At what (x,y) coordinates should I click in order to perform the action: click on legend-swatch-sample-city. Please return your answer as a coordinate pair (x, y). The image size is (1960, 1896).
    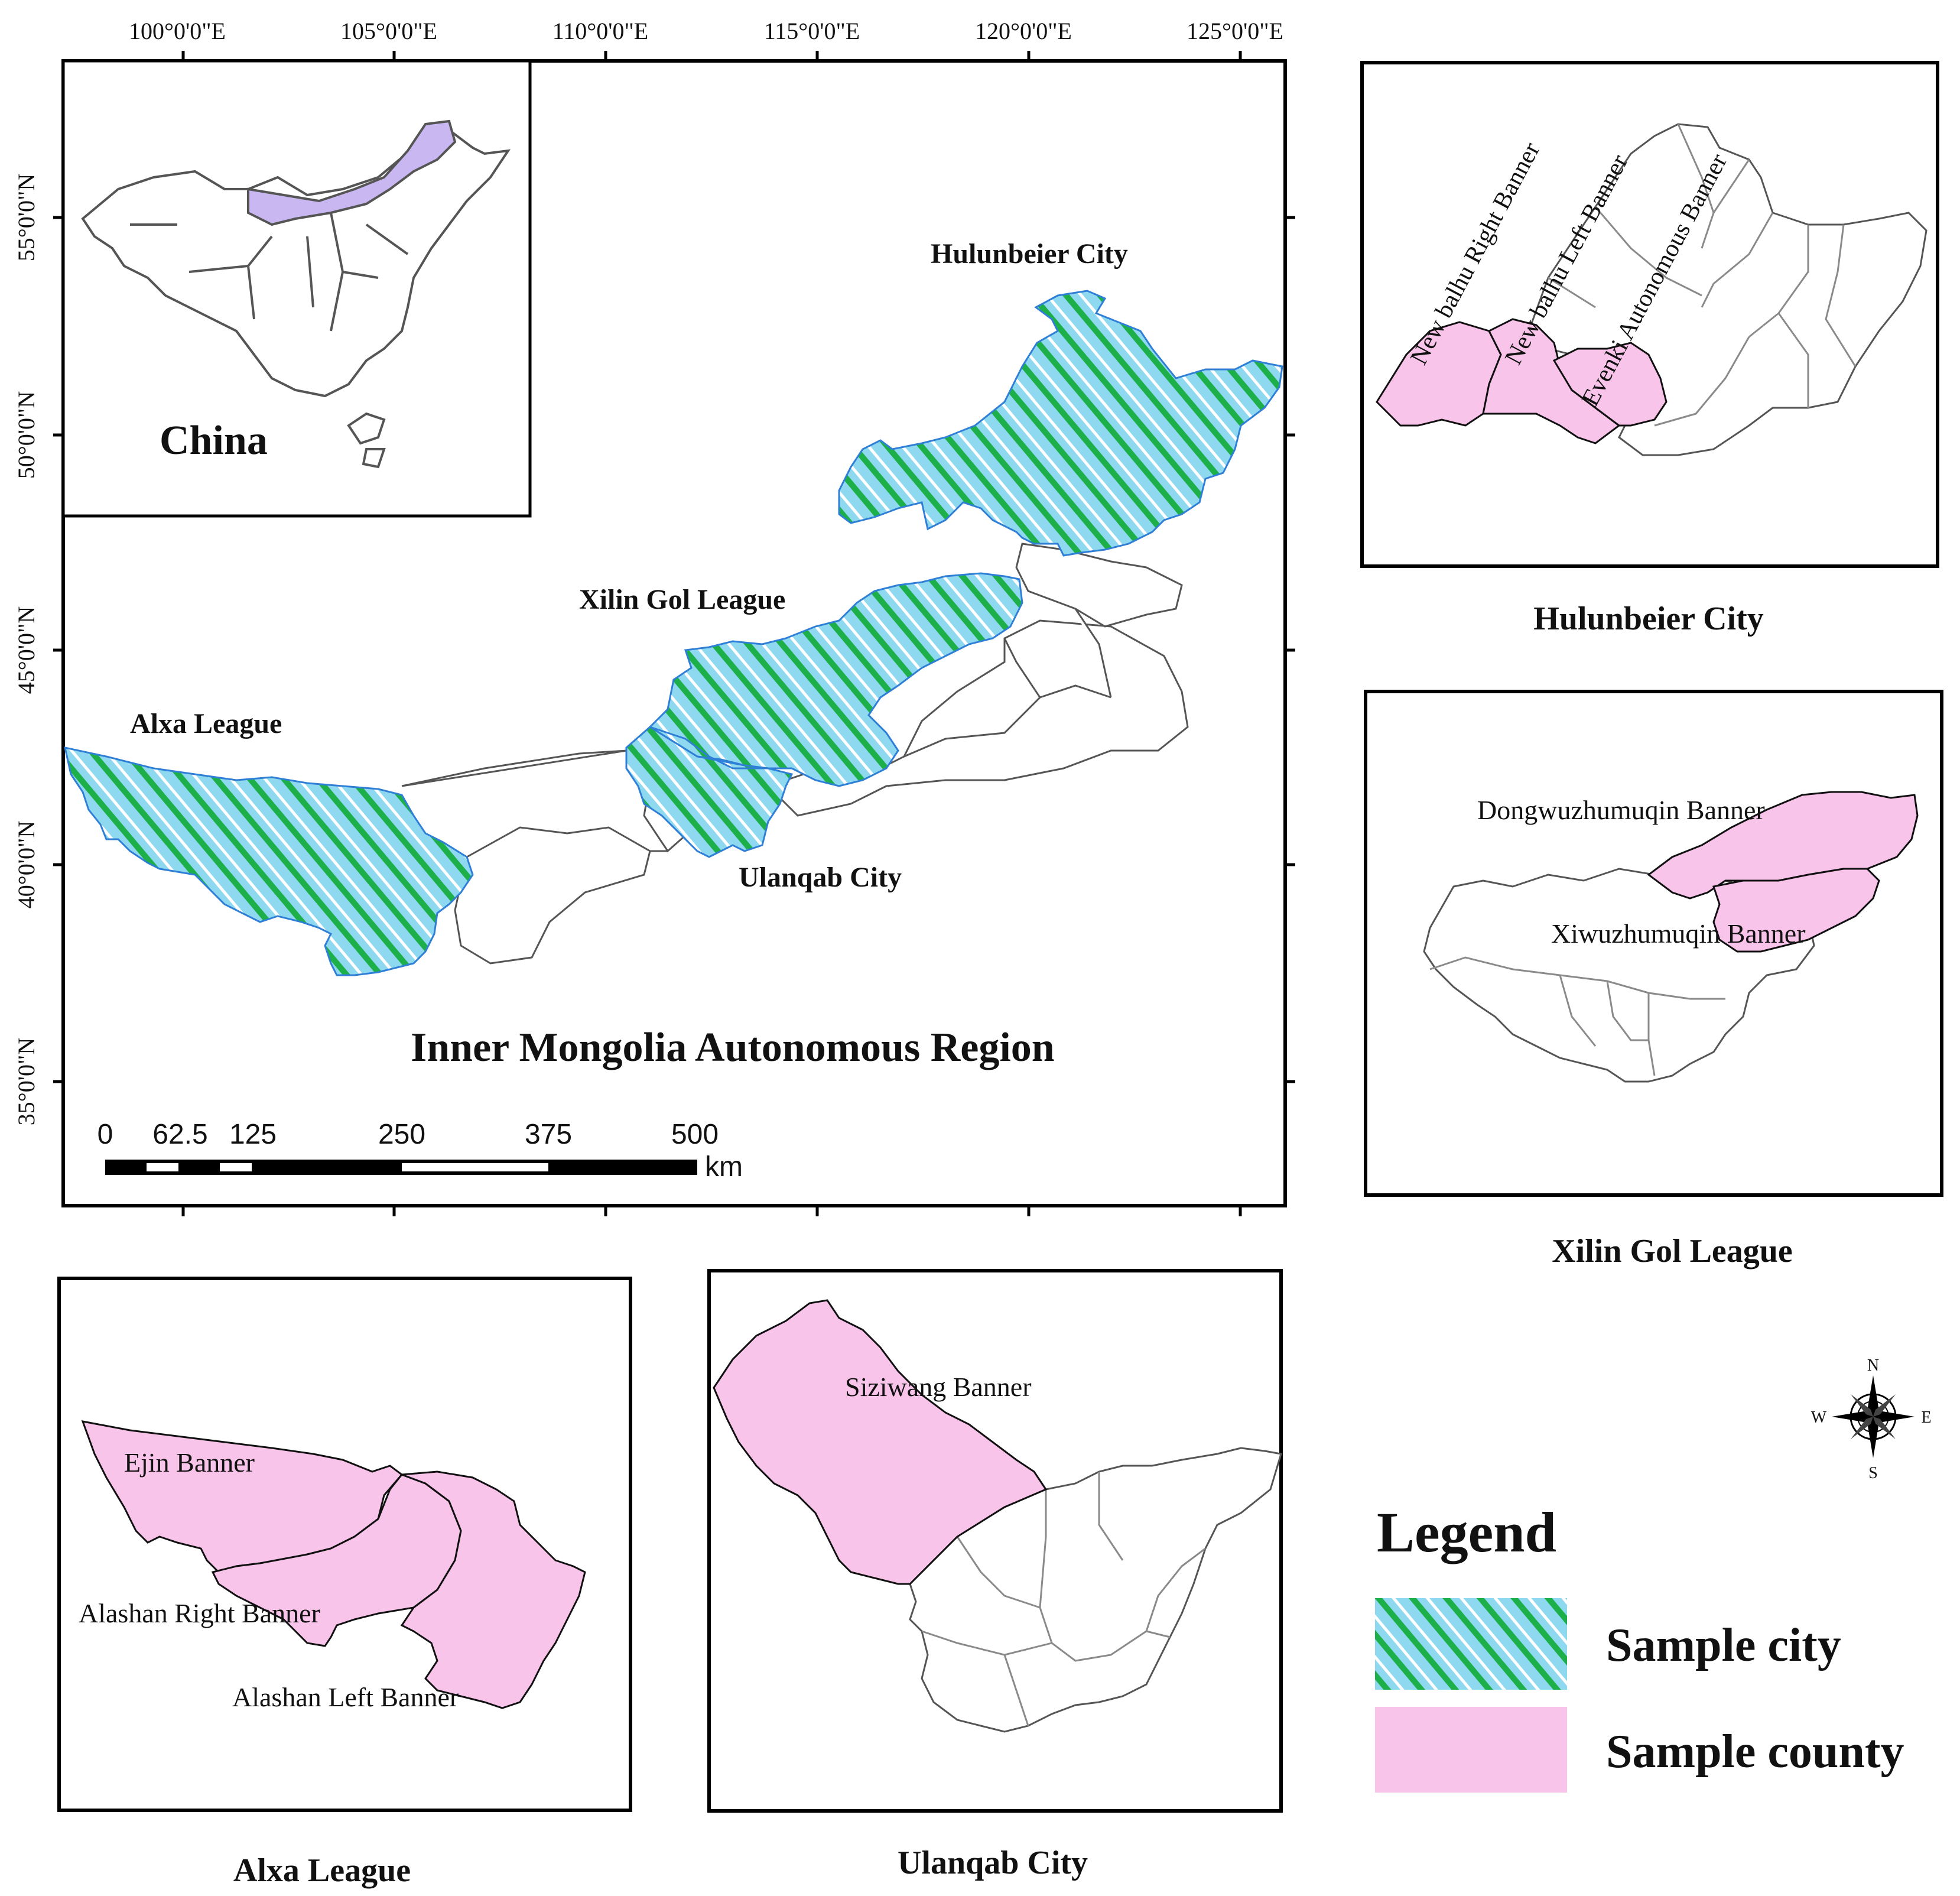
    Looking at the image, I should click on (1471, 1644).